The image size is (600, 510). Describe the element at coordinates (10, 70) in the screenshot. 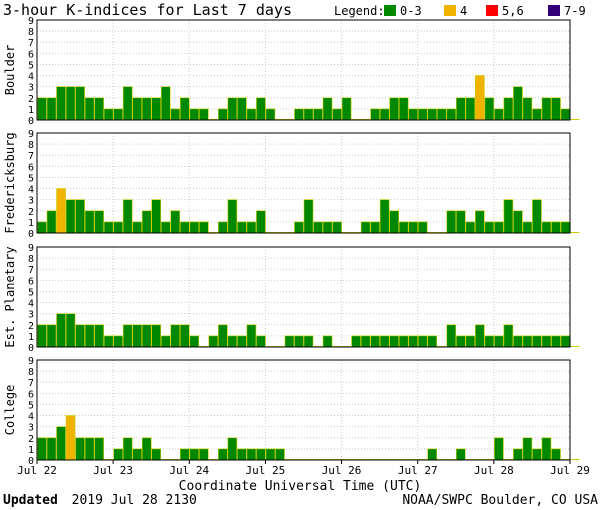

I see `station-label: Boulder` at that location.